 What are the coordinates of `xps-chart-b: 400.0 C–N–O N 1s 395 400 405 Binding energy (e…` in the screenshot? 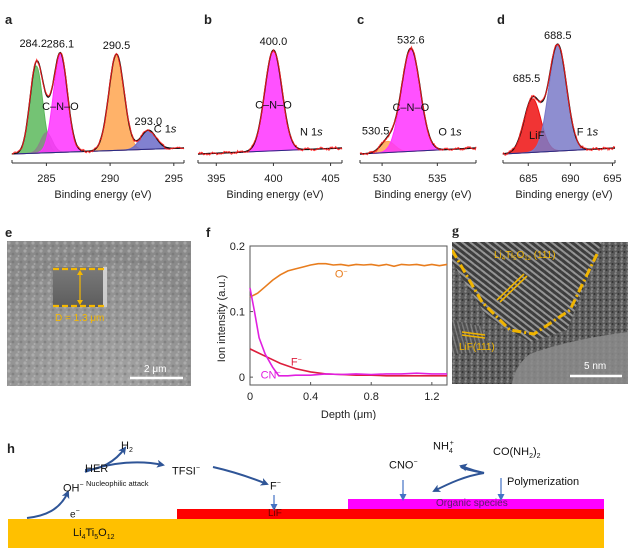 It's located at (270, 118).